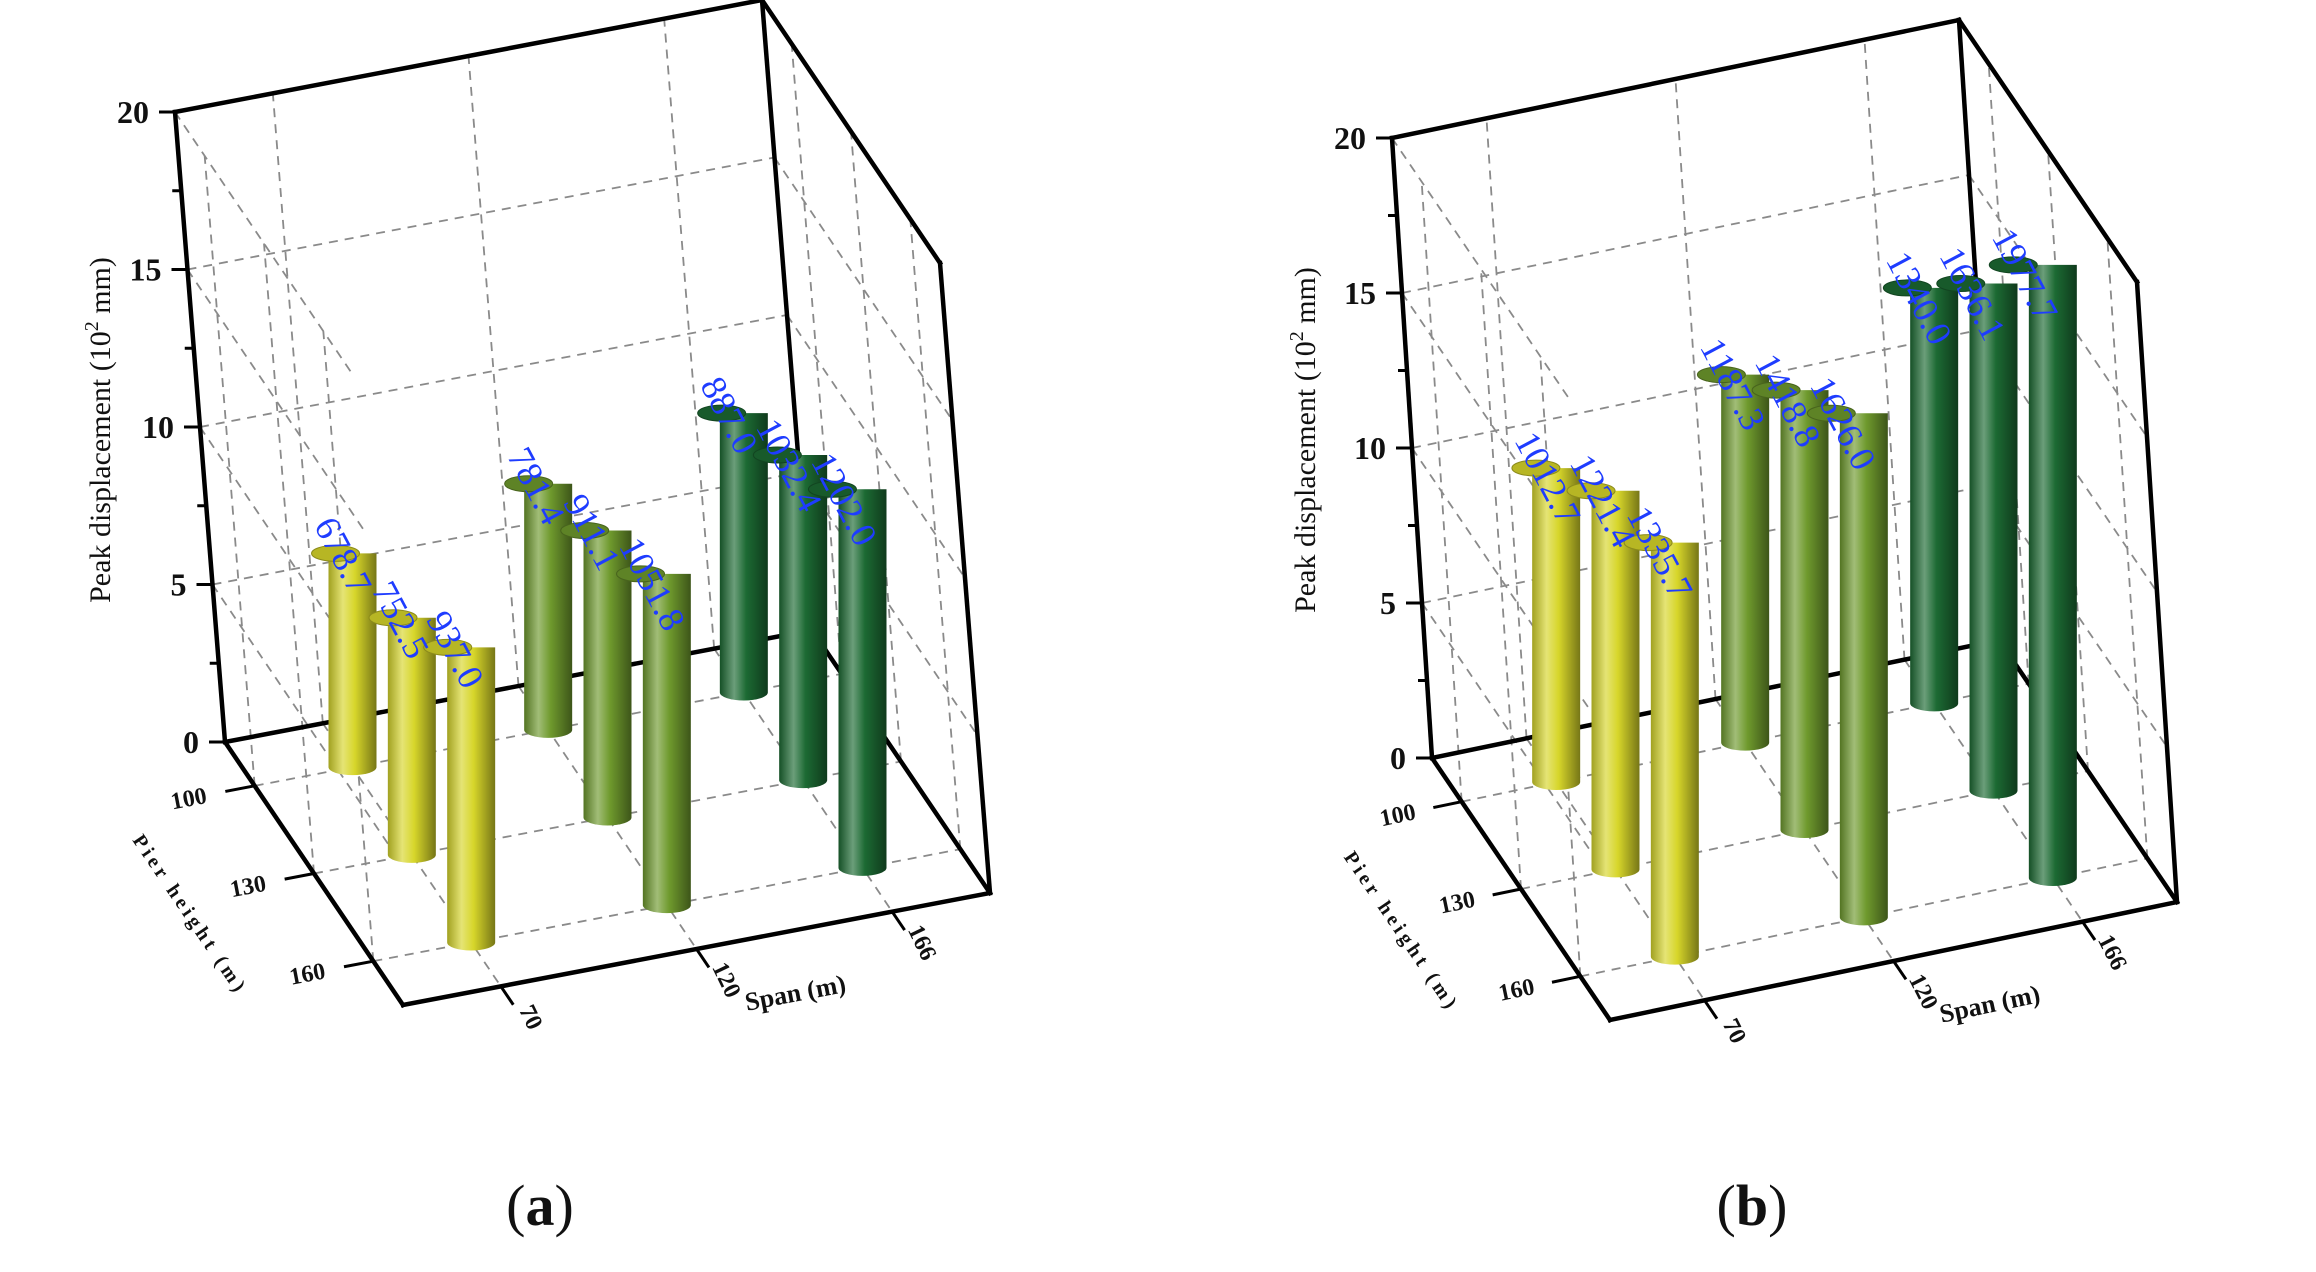 The image size is (2316, 1272). I want to click on bars, so click(1794, 610).